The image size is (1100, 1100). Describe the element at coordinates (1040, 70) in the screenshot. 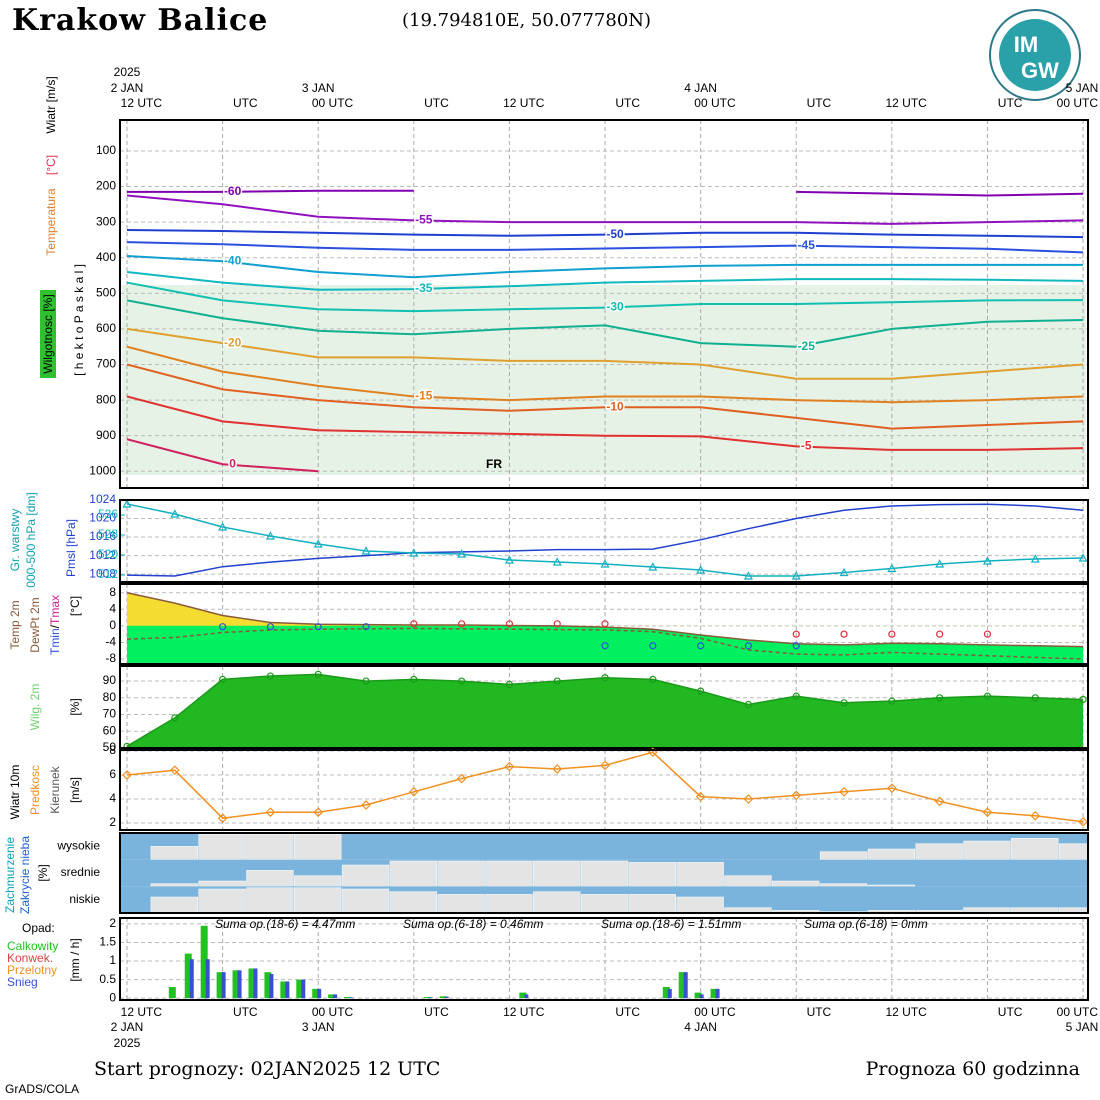

I see `logo-text: GW` at that location.